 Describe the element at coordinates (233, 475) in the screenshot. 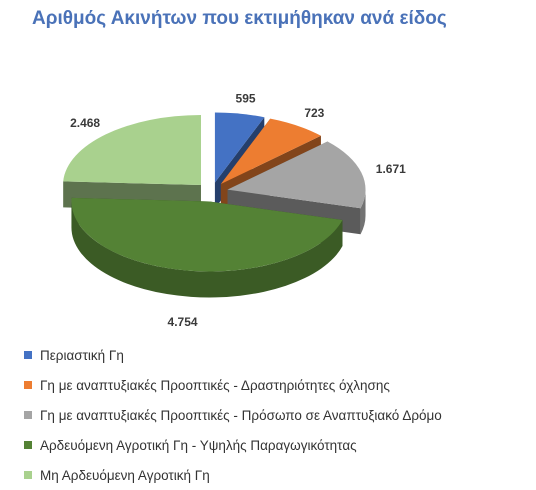

I see `legend-item: Μη Αρδευόμενη Αγροτική Γη` at that location.